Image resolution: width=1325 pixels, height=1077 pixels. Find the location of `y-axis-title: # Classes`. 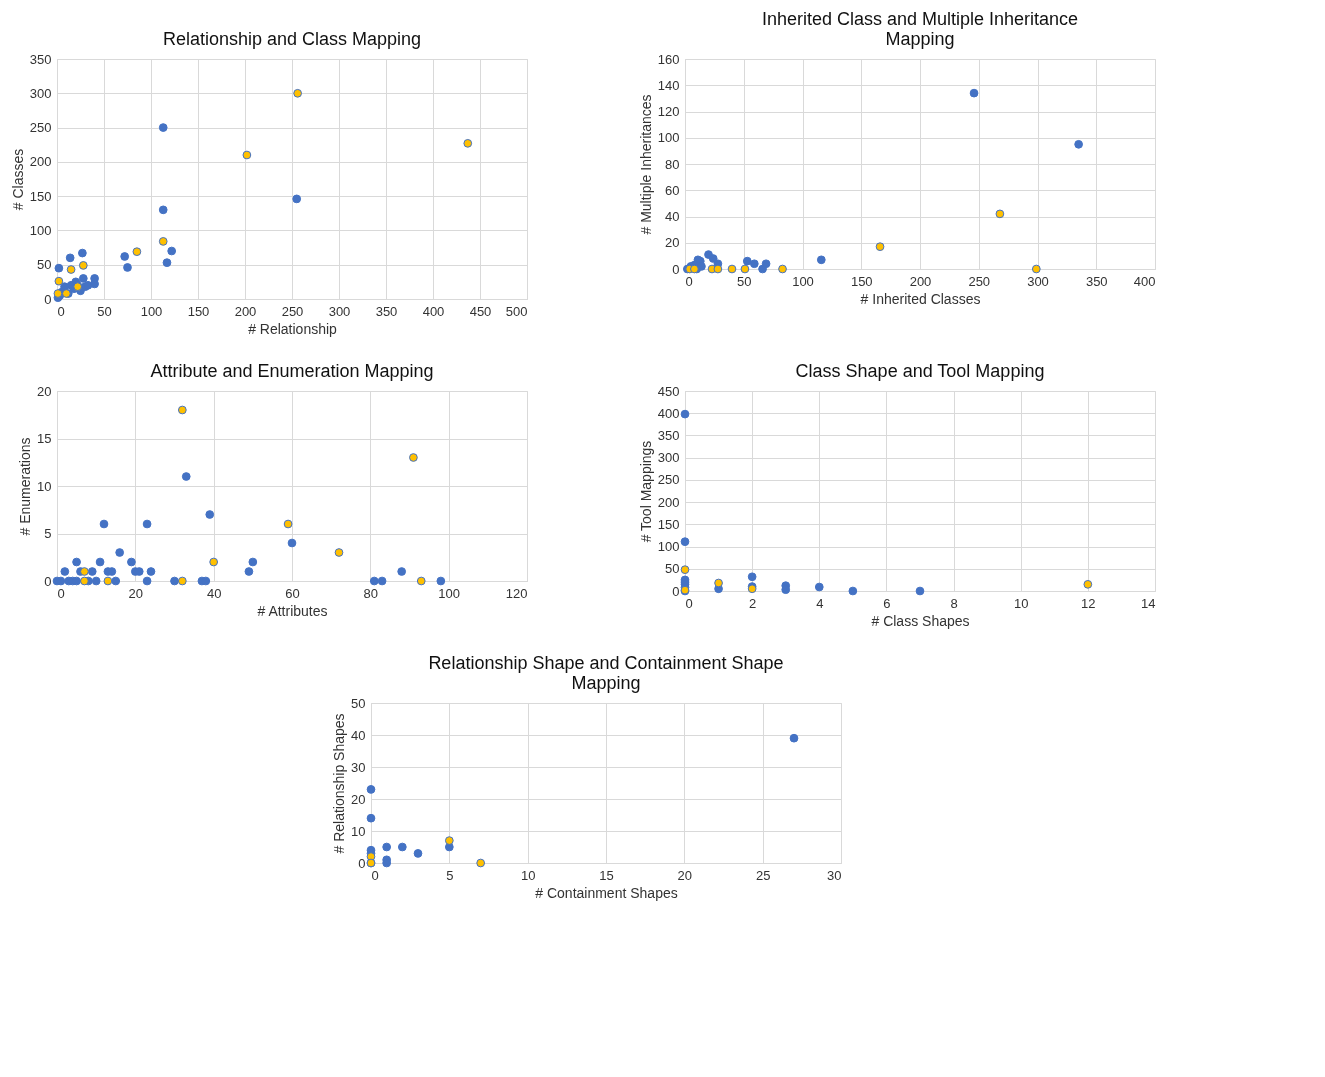

y-axis-title: # Classes is located at coordinates (17, 179).